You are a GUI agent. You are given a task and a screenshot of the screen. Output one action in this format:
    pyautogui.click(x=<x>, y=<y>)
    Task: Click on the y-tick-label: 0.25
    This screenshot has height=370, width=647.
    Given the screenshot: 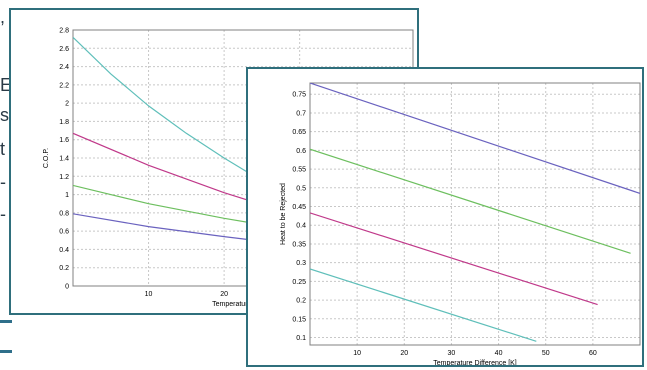 What is the action you would take?
    pyautogui.click(x=299, y=282)
    